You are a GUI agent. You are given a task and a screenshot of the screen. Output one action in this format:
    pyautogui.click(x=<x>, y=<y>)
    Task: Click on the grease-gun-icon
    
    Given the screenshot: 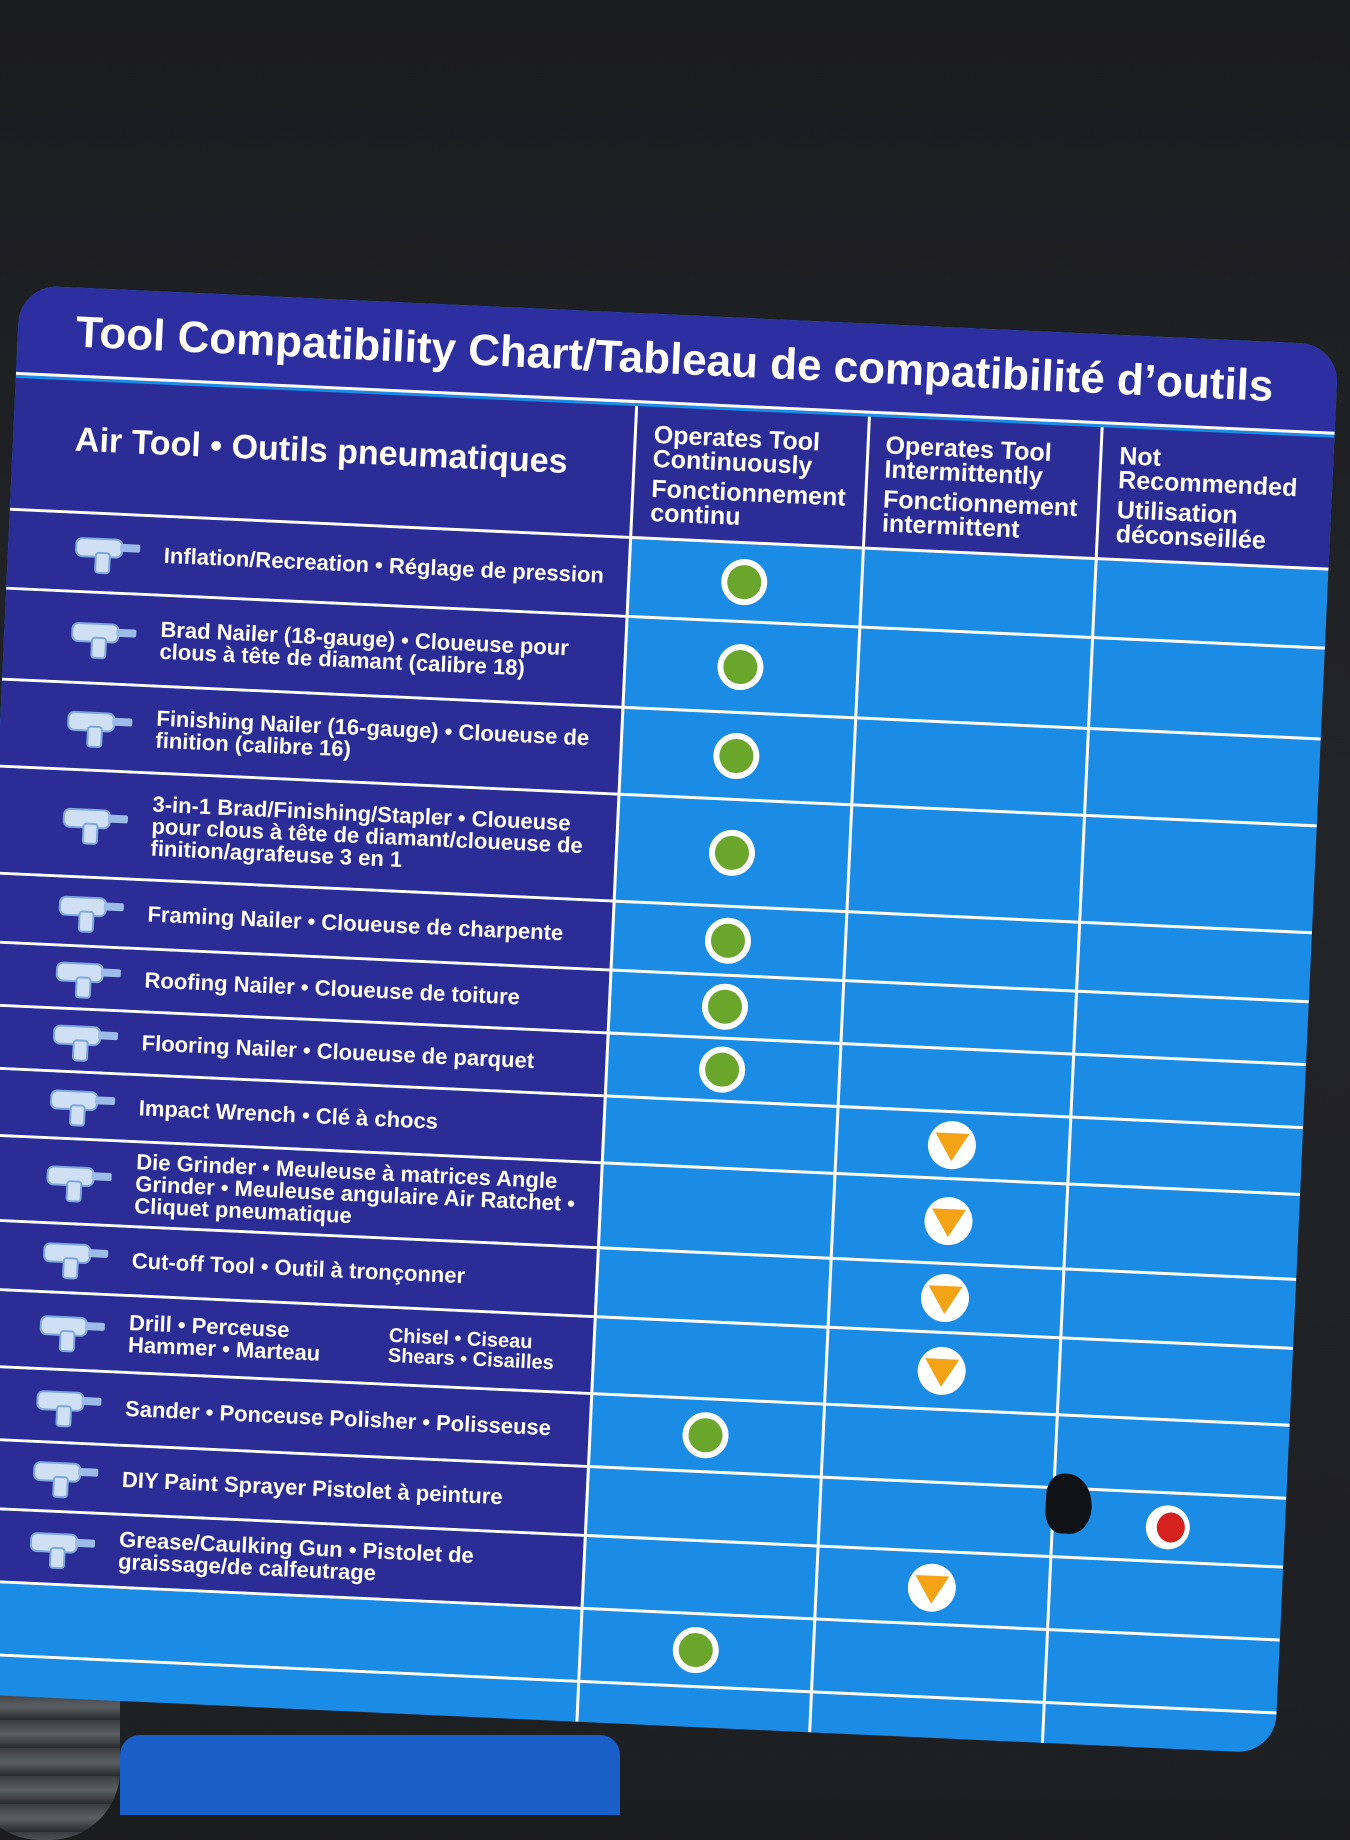 What is the action you would take?
    pyautogui.click(x=61, y=1548)
    